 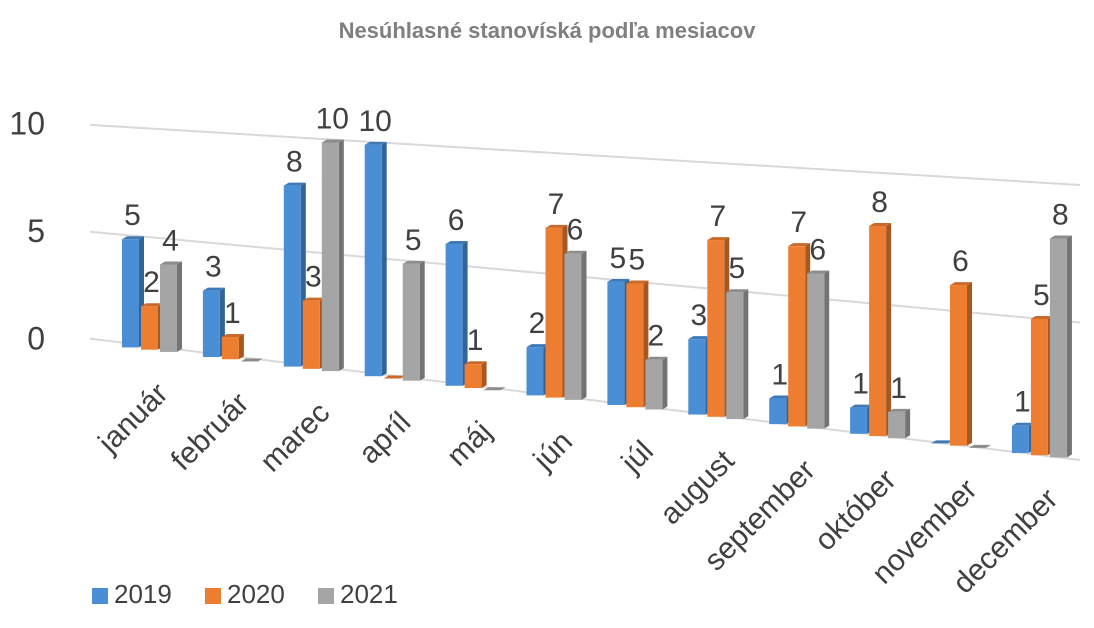 What do you see at coordinates (326, 596) in the screenshot?
I see `legend-swatch` at bounding box center [326, 596].